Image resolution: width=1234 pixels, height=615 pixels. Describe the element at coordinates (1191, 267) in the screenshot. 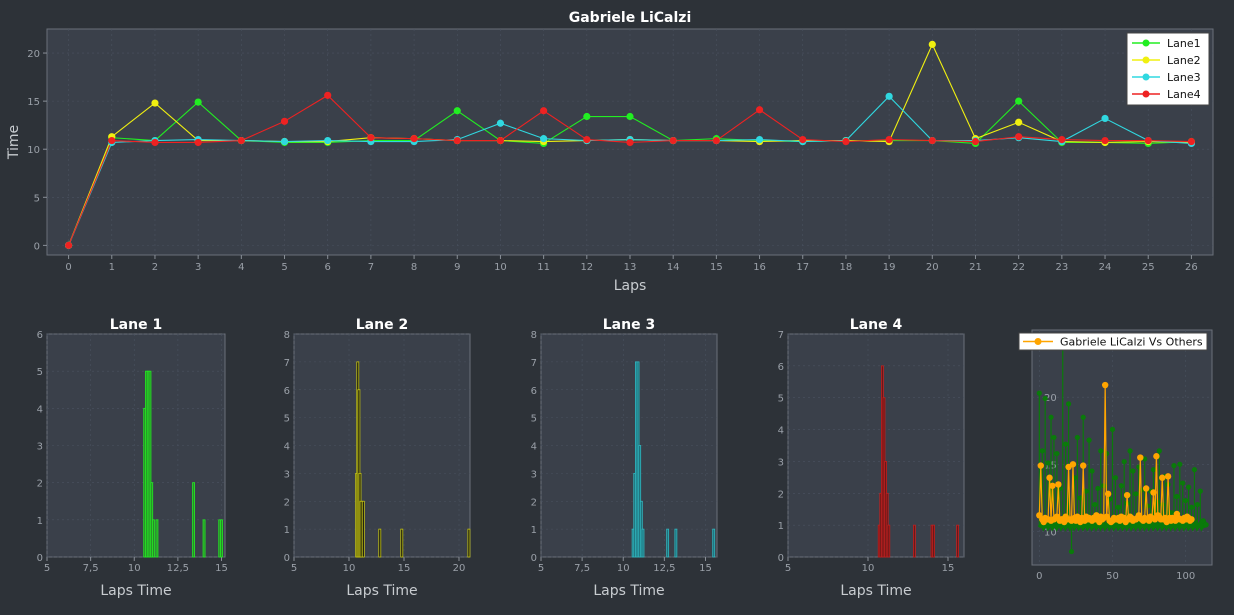

I see `main-x-tick-label: 26` at that location.